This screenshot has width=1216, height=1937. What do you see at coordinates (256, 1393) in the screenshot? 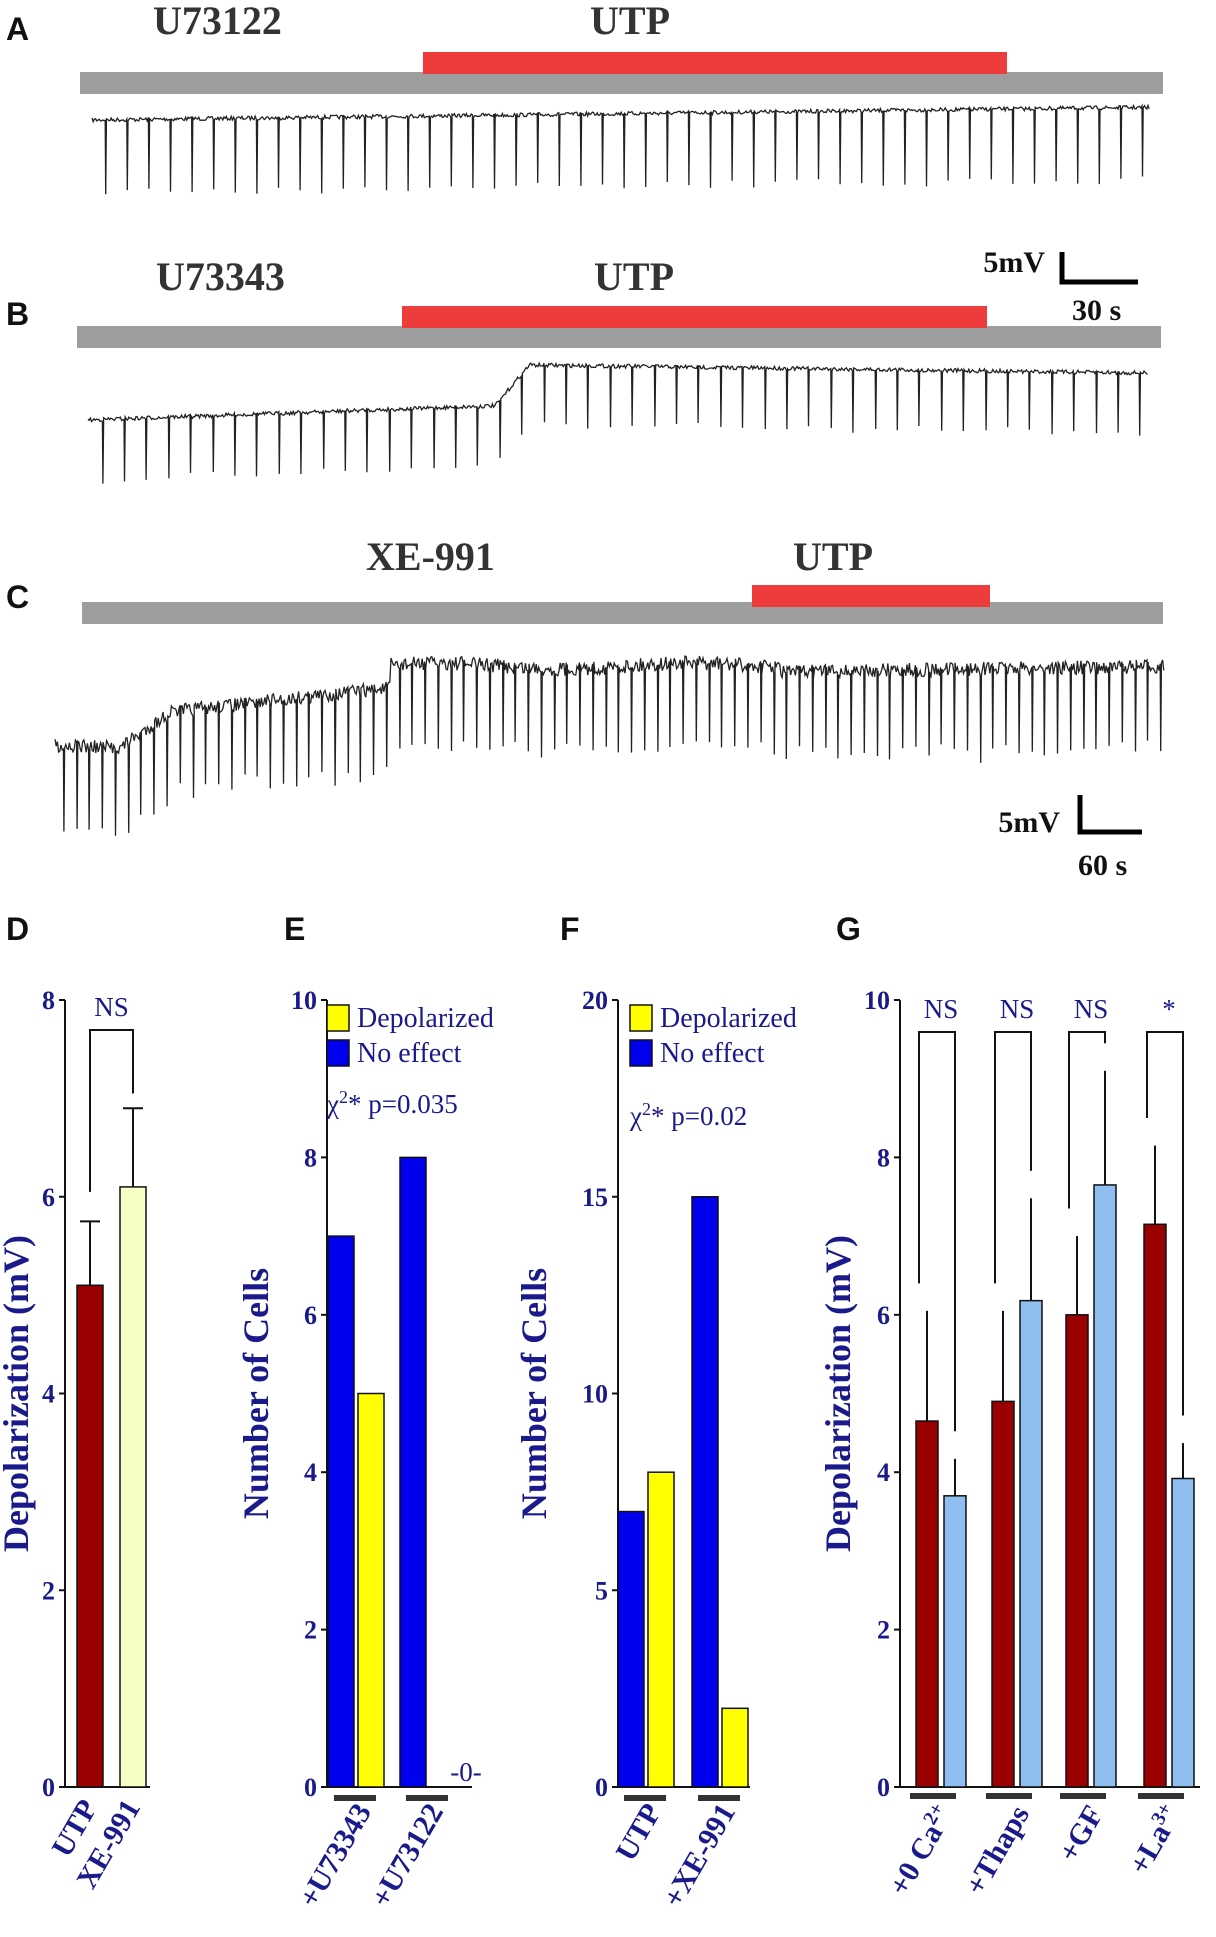
I see `chart-e-y-axis-label: Number of Cells` at bounding box center [256, 1393].